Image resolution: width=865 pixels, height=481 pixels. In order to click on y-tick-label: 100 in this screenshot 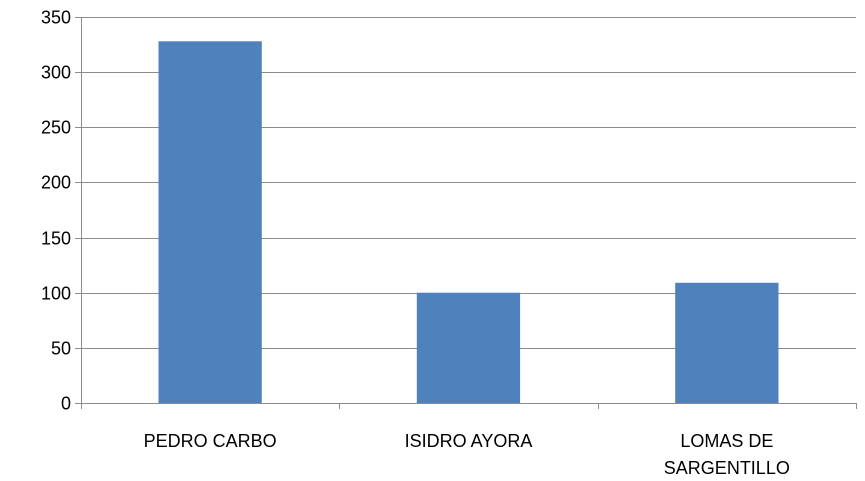, I will do `click(56, 294)`.